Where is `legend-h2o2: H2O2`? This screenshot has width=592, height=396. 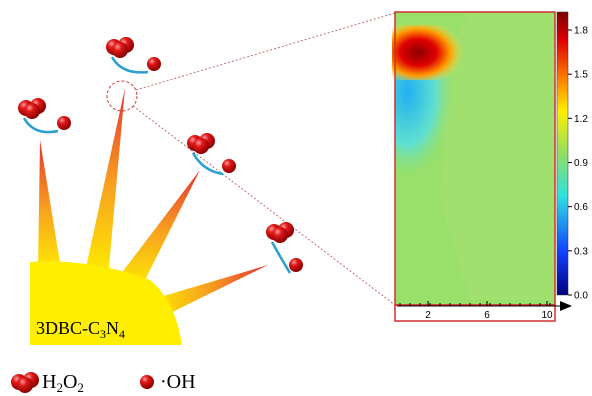 legend-h2o2: H2O2 is located at coordinates (63, 383).